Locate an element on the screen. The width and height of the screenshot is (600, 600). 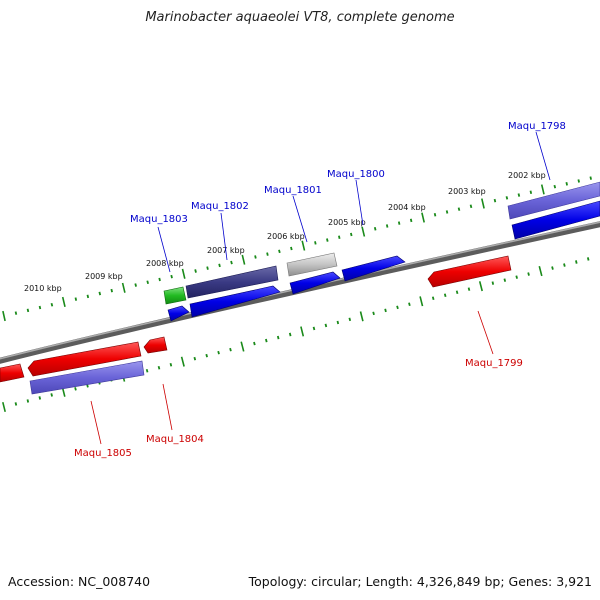
gene-label-maqu-1798: Maqu_1798 is located at coordinates (537, 126).